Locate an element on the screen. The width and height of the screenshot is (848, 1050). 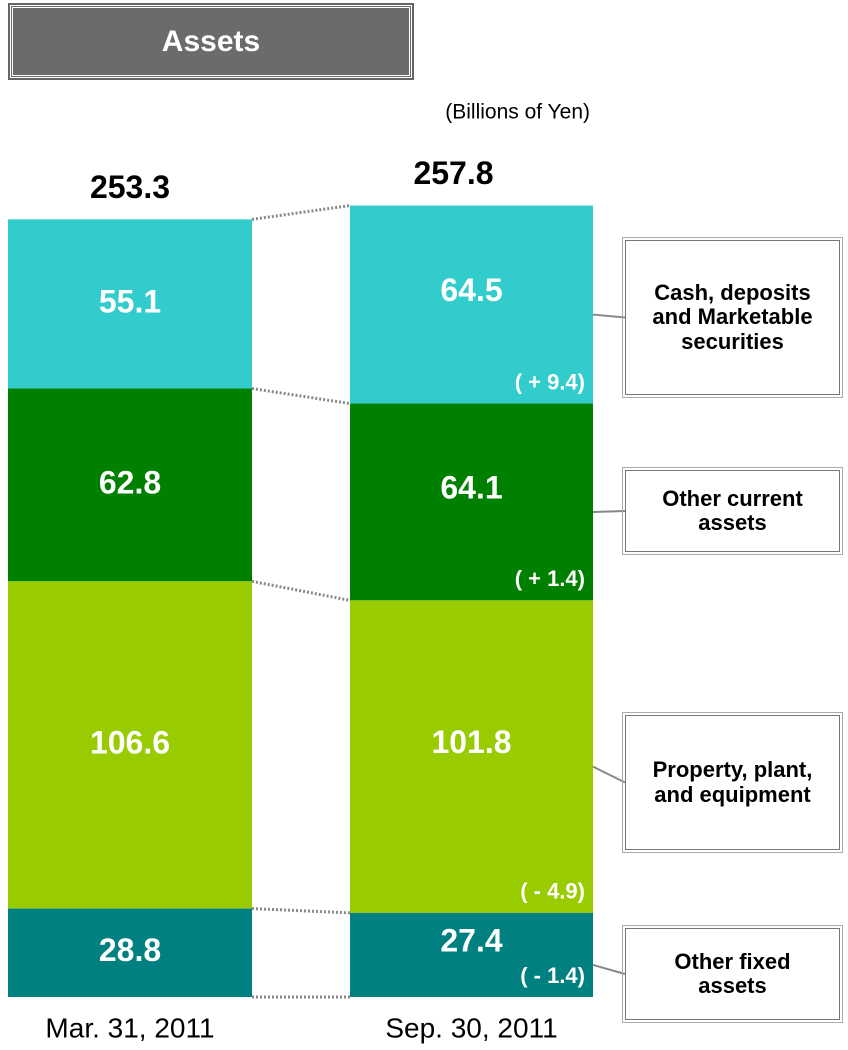
value-label: 64.5 is located at coordinates (471, 290).